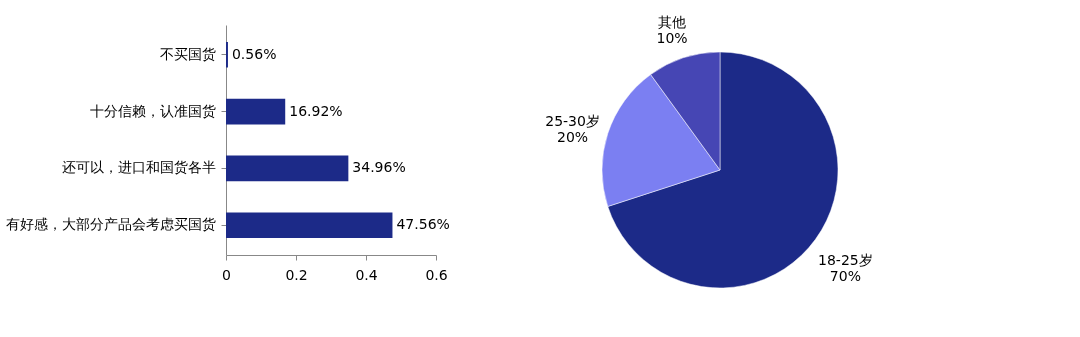  I want to click on slice-label: 其他, so click(672, 21).